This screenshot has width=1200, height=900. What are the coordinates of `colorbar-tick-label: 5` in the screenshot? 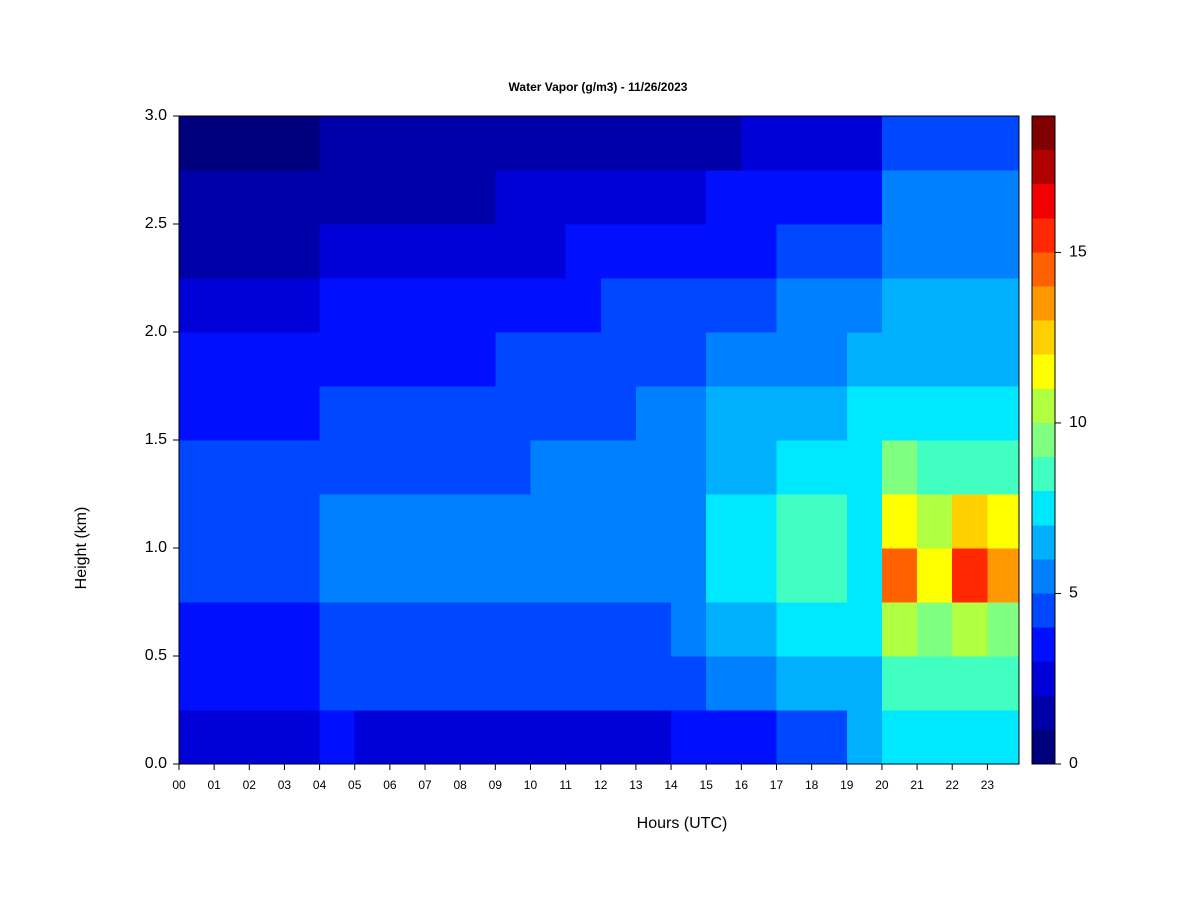 It's located at (1073, 593).